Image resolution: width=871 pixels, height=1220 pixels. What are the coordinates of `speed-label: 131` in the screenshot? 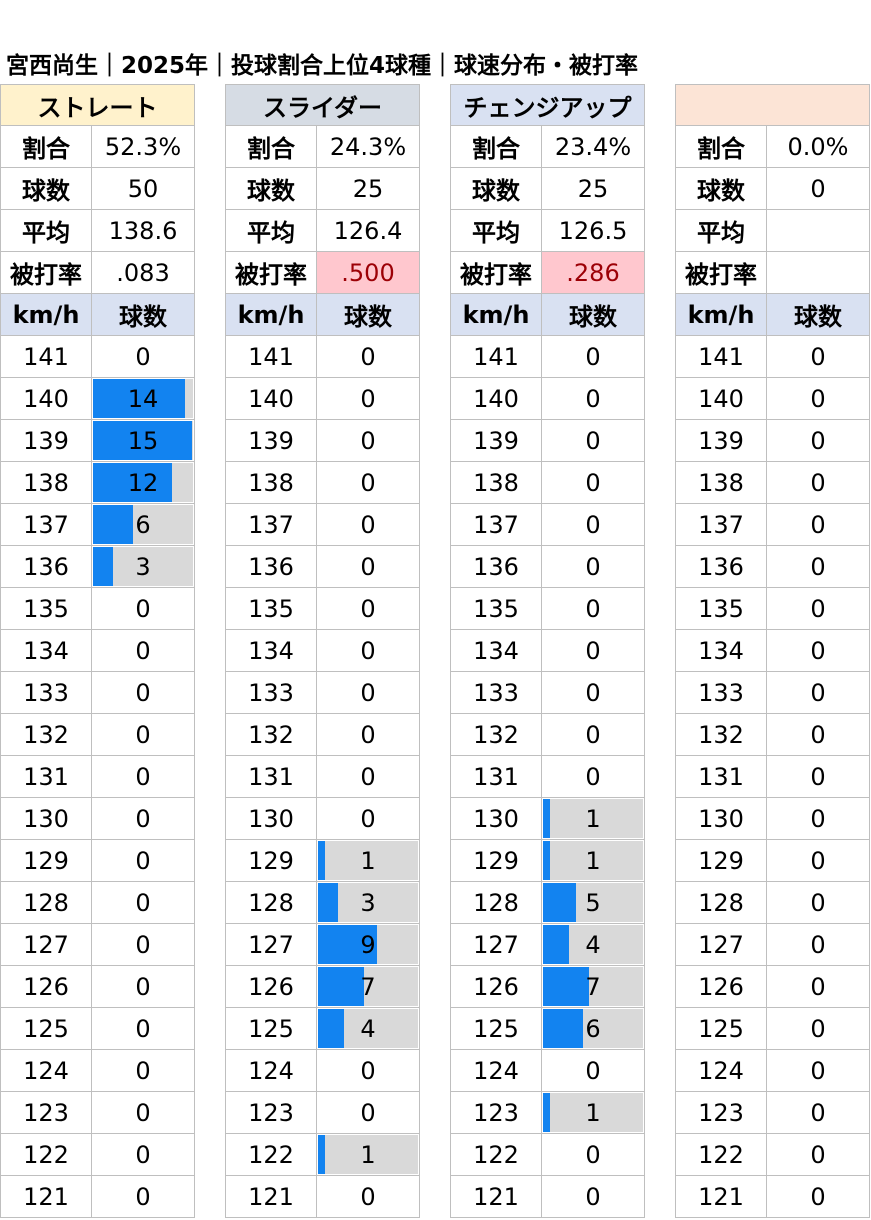 It's located at (46, 776).